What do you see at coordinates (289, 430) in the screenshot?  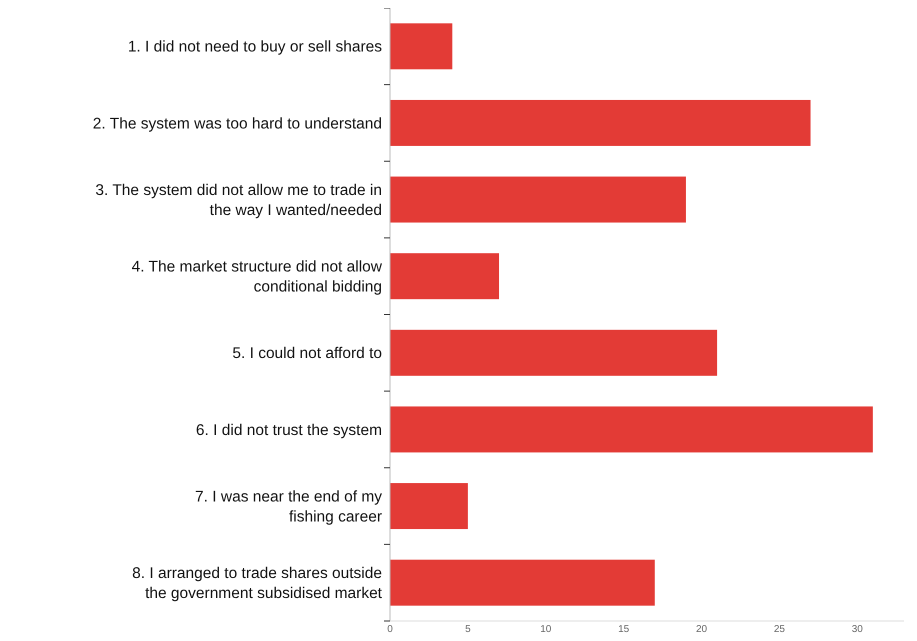 I see `y-tick-label: 6. I did not trust the system` at bounding box center [289, 430].